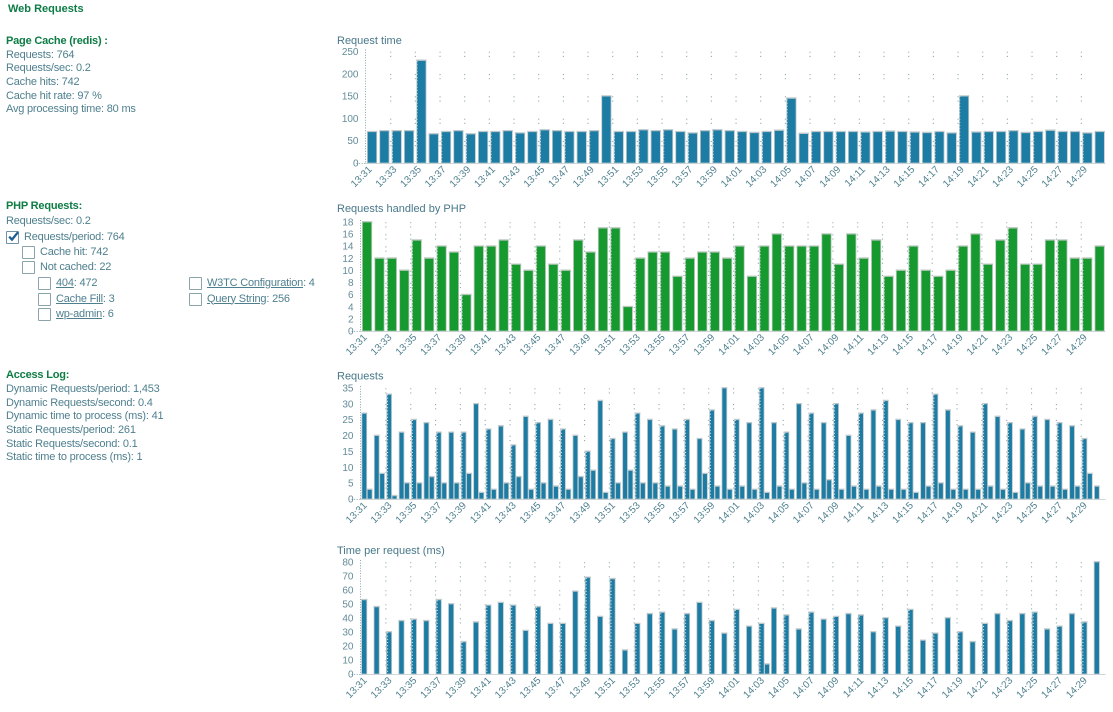  I want to click on svg-text: 6, so click(351, 295).